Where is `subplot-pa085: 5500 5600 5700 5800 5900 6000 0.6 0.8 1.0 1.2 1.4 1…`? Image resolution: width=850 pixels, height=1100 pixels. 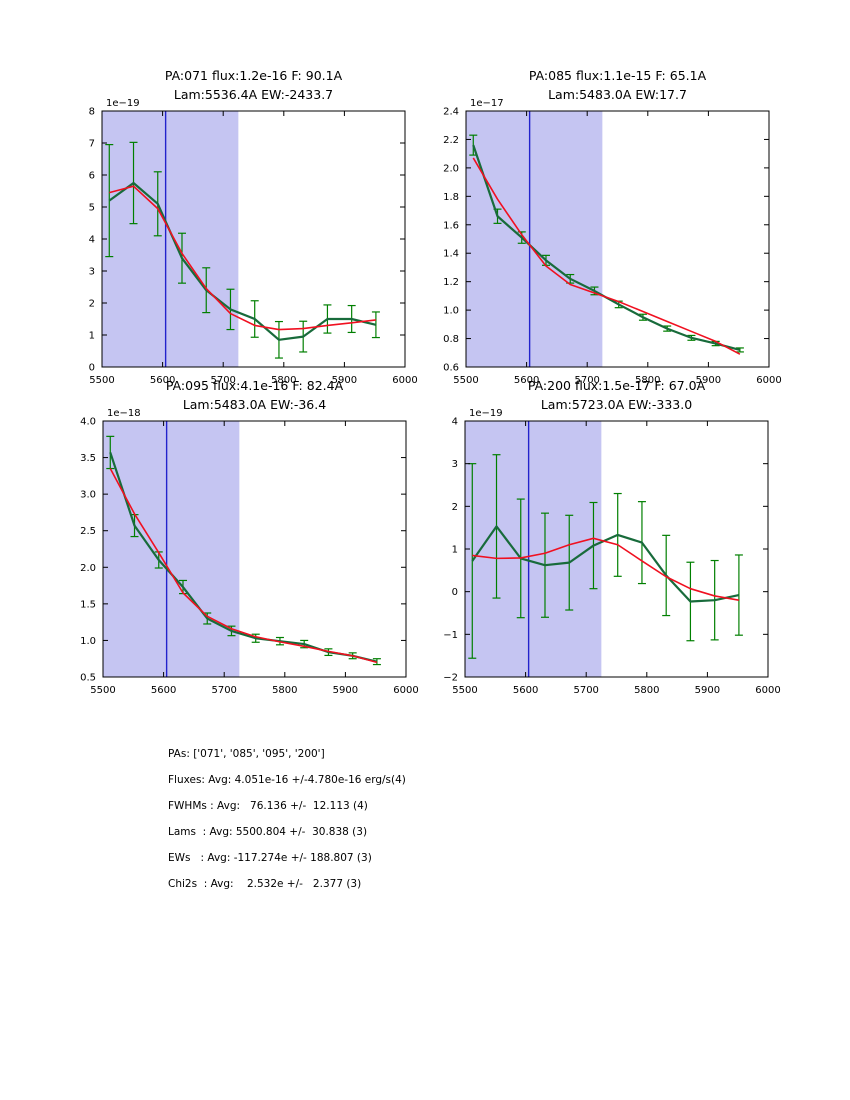
subplot-pa085: 5500 5600 5700 5800 5900 6000 0.6 0.8 1.0 1.2 1.4 1… is located at coordinates (599, 227).